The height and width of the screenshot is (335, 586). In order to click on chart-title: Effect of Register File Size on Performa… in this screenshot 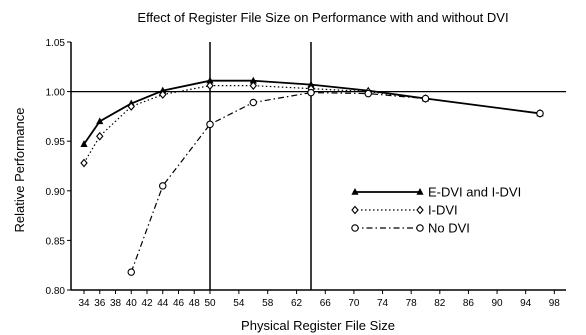, I will do `click(322, 17)`.